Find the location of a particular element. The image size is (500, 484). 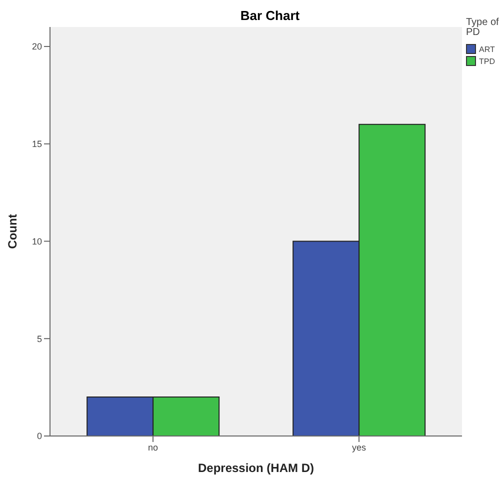

y-tick-label: 0 is located at coordinates (39, 436).